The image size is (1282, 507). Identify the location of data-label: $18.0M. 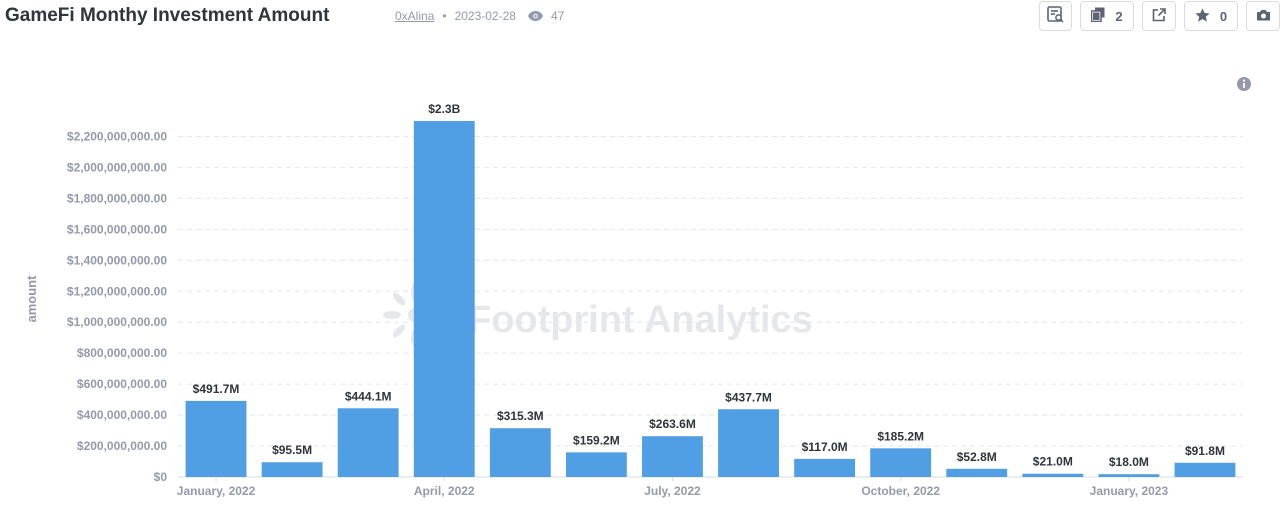
(1129, 462).